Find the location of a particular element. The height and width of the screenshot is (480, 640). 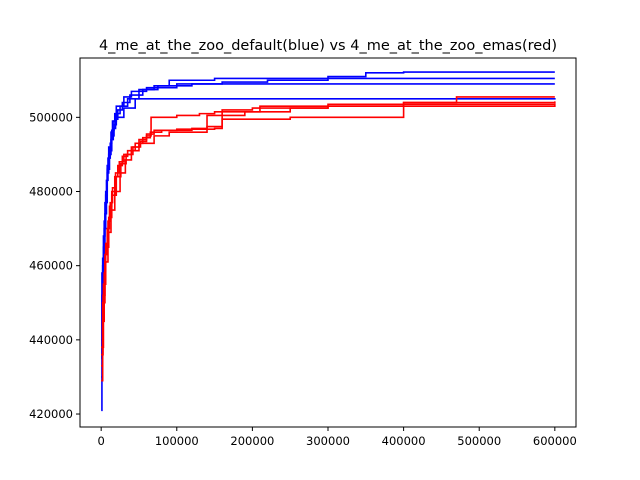

x-tick-label: 300000 is located at coordinates (328, 441).